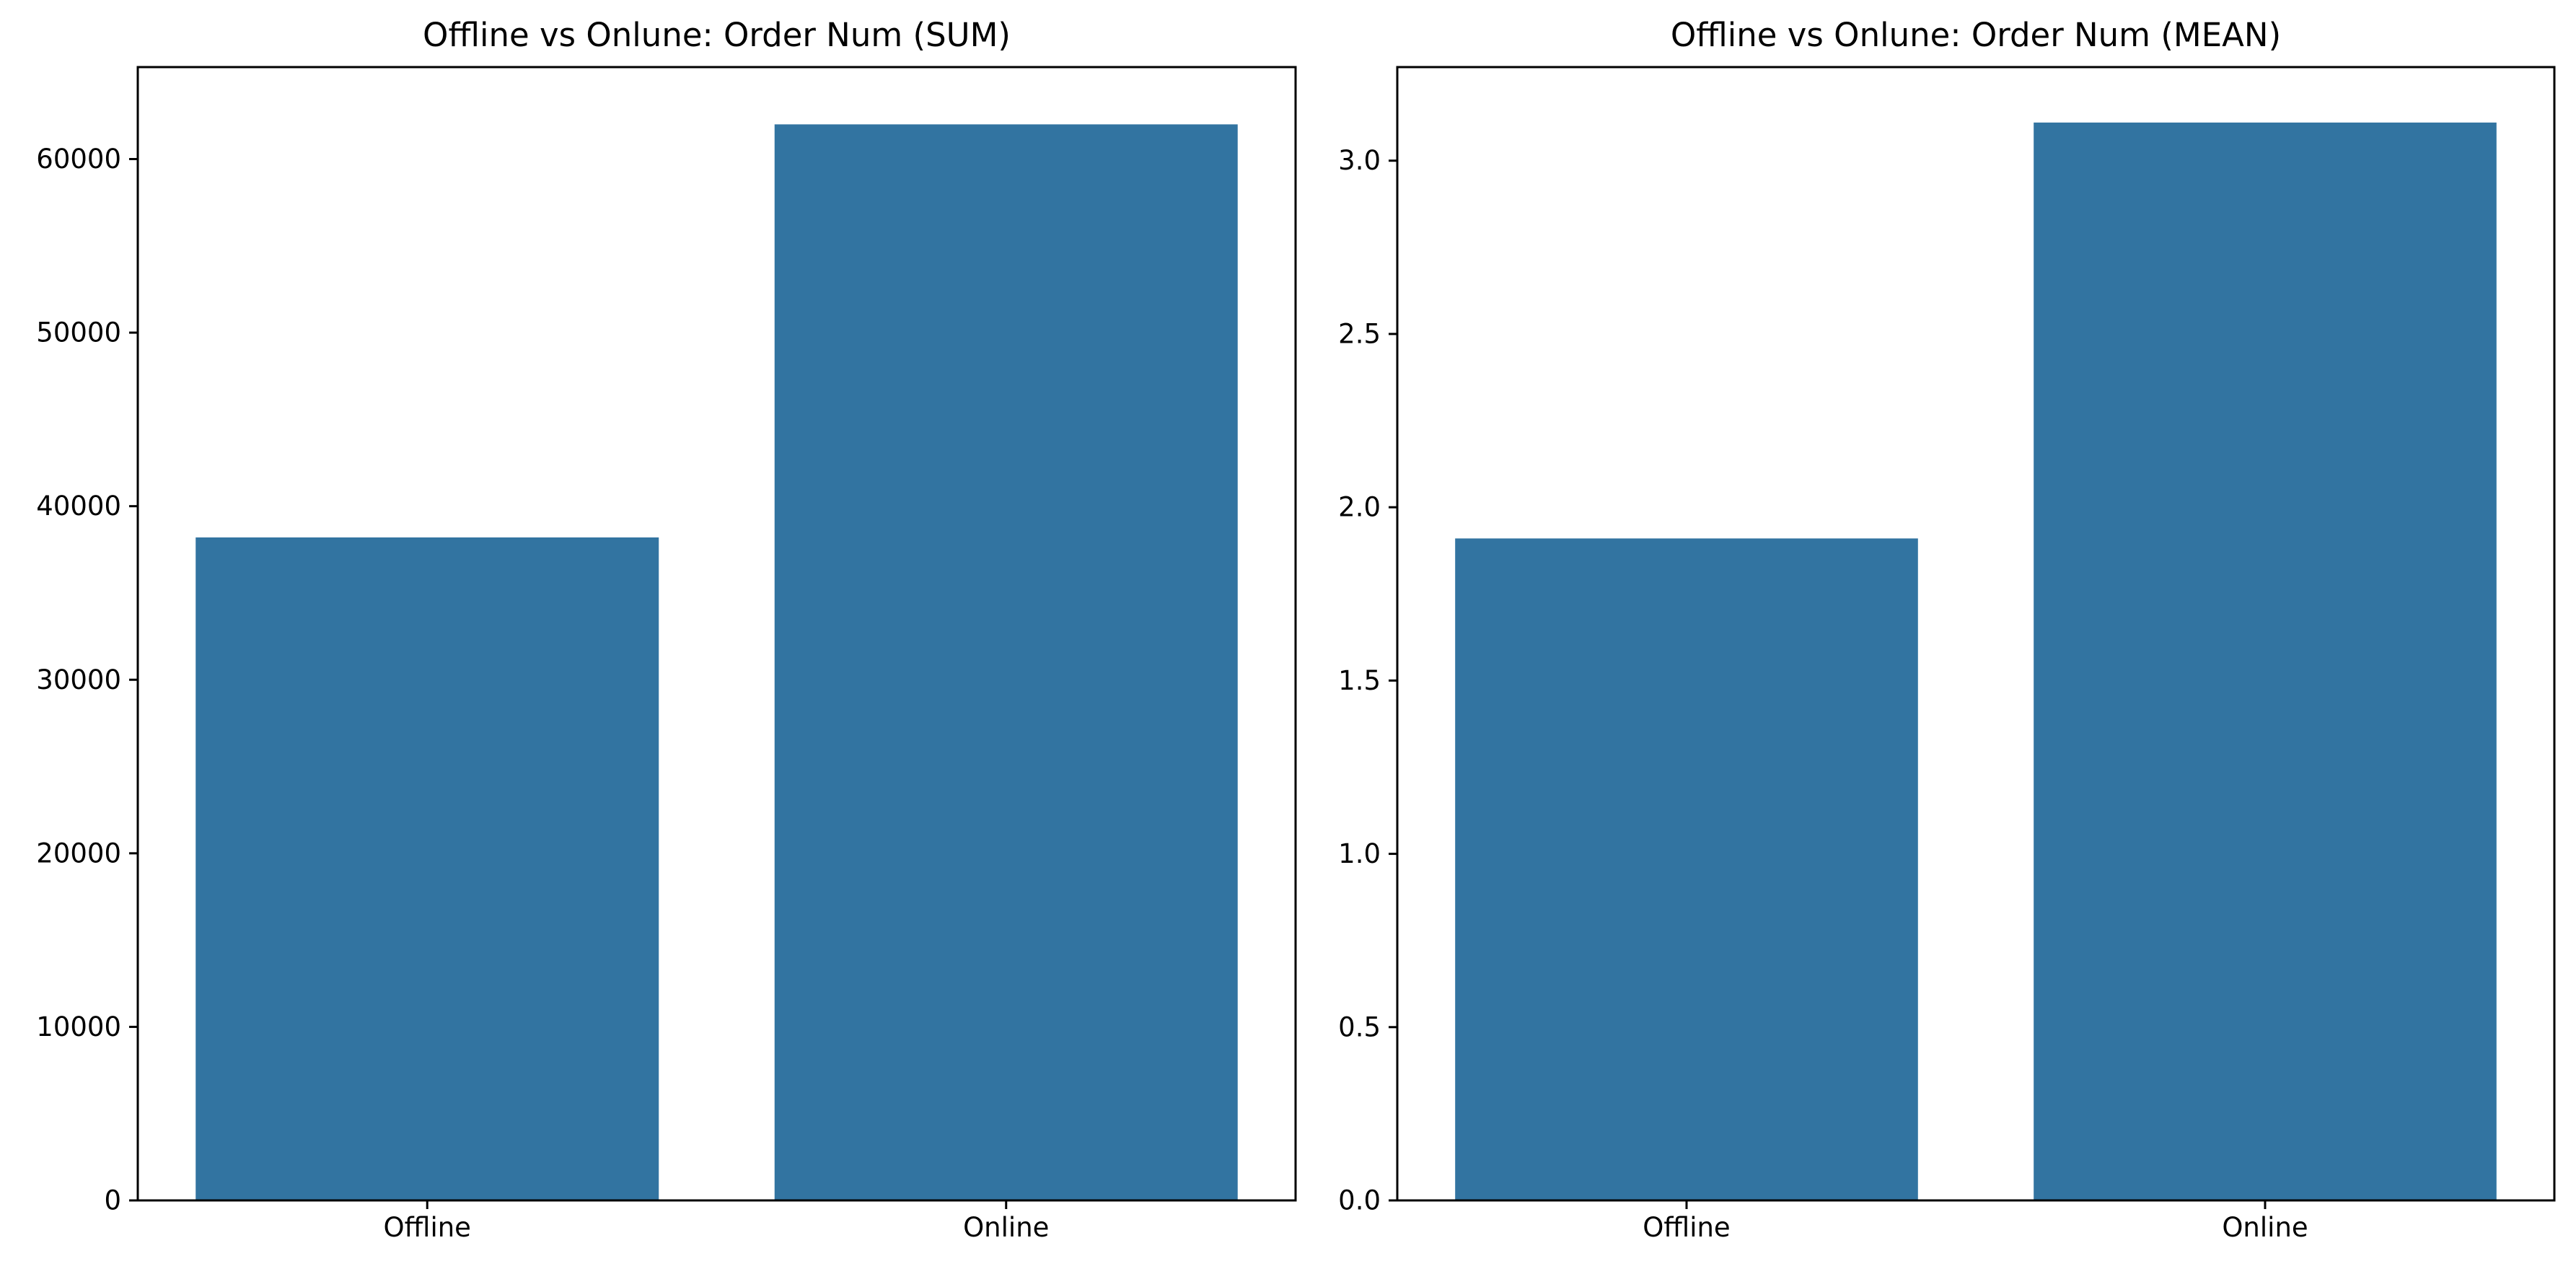  What do you see at coordinates (1976, 35) in the screenshot?
I see `mean-chart-title: Offline vs Onlune: Order Num (MEAN)` at bounding box center [1976, 35].